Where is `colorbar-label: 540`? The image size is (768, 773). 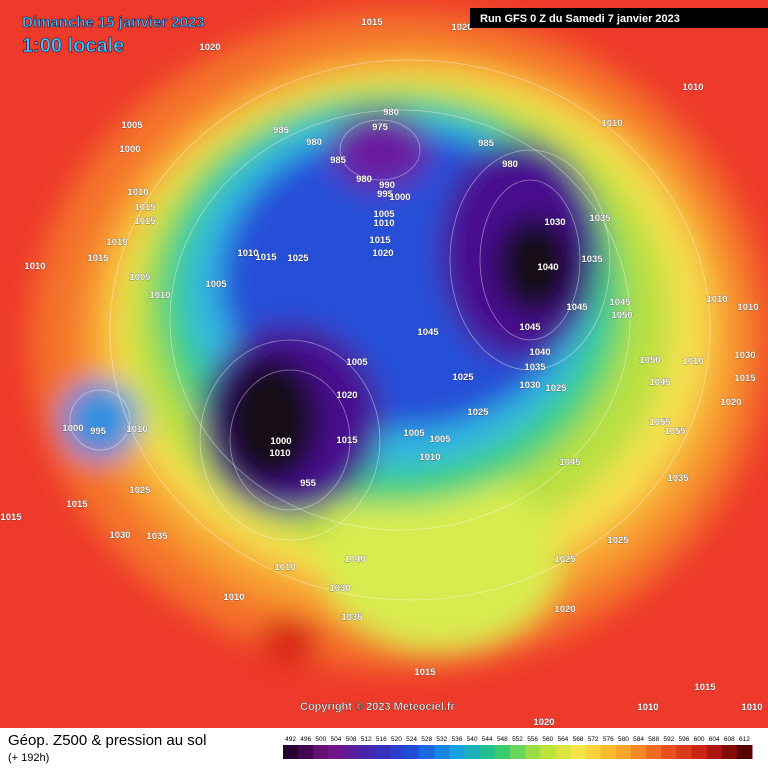
colorbar-label: 540 is located at coordinates (472, 739).